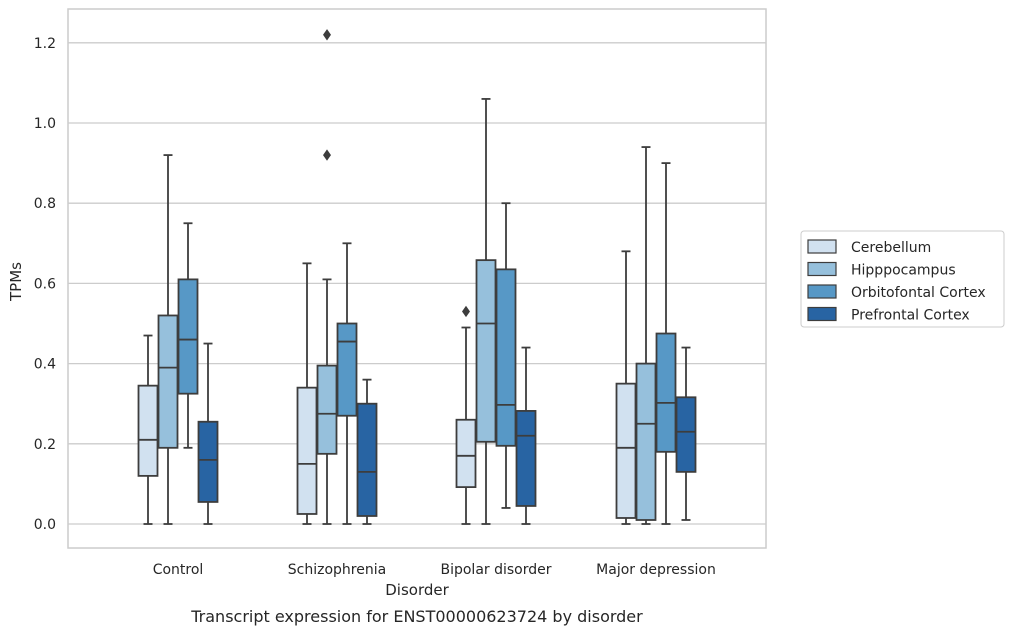  Describe the element at coordinates (178, 570) in the screenshot. I see `x-tick-label: Control` at that location.